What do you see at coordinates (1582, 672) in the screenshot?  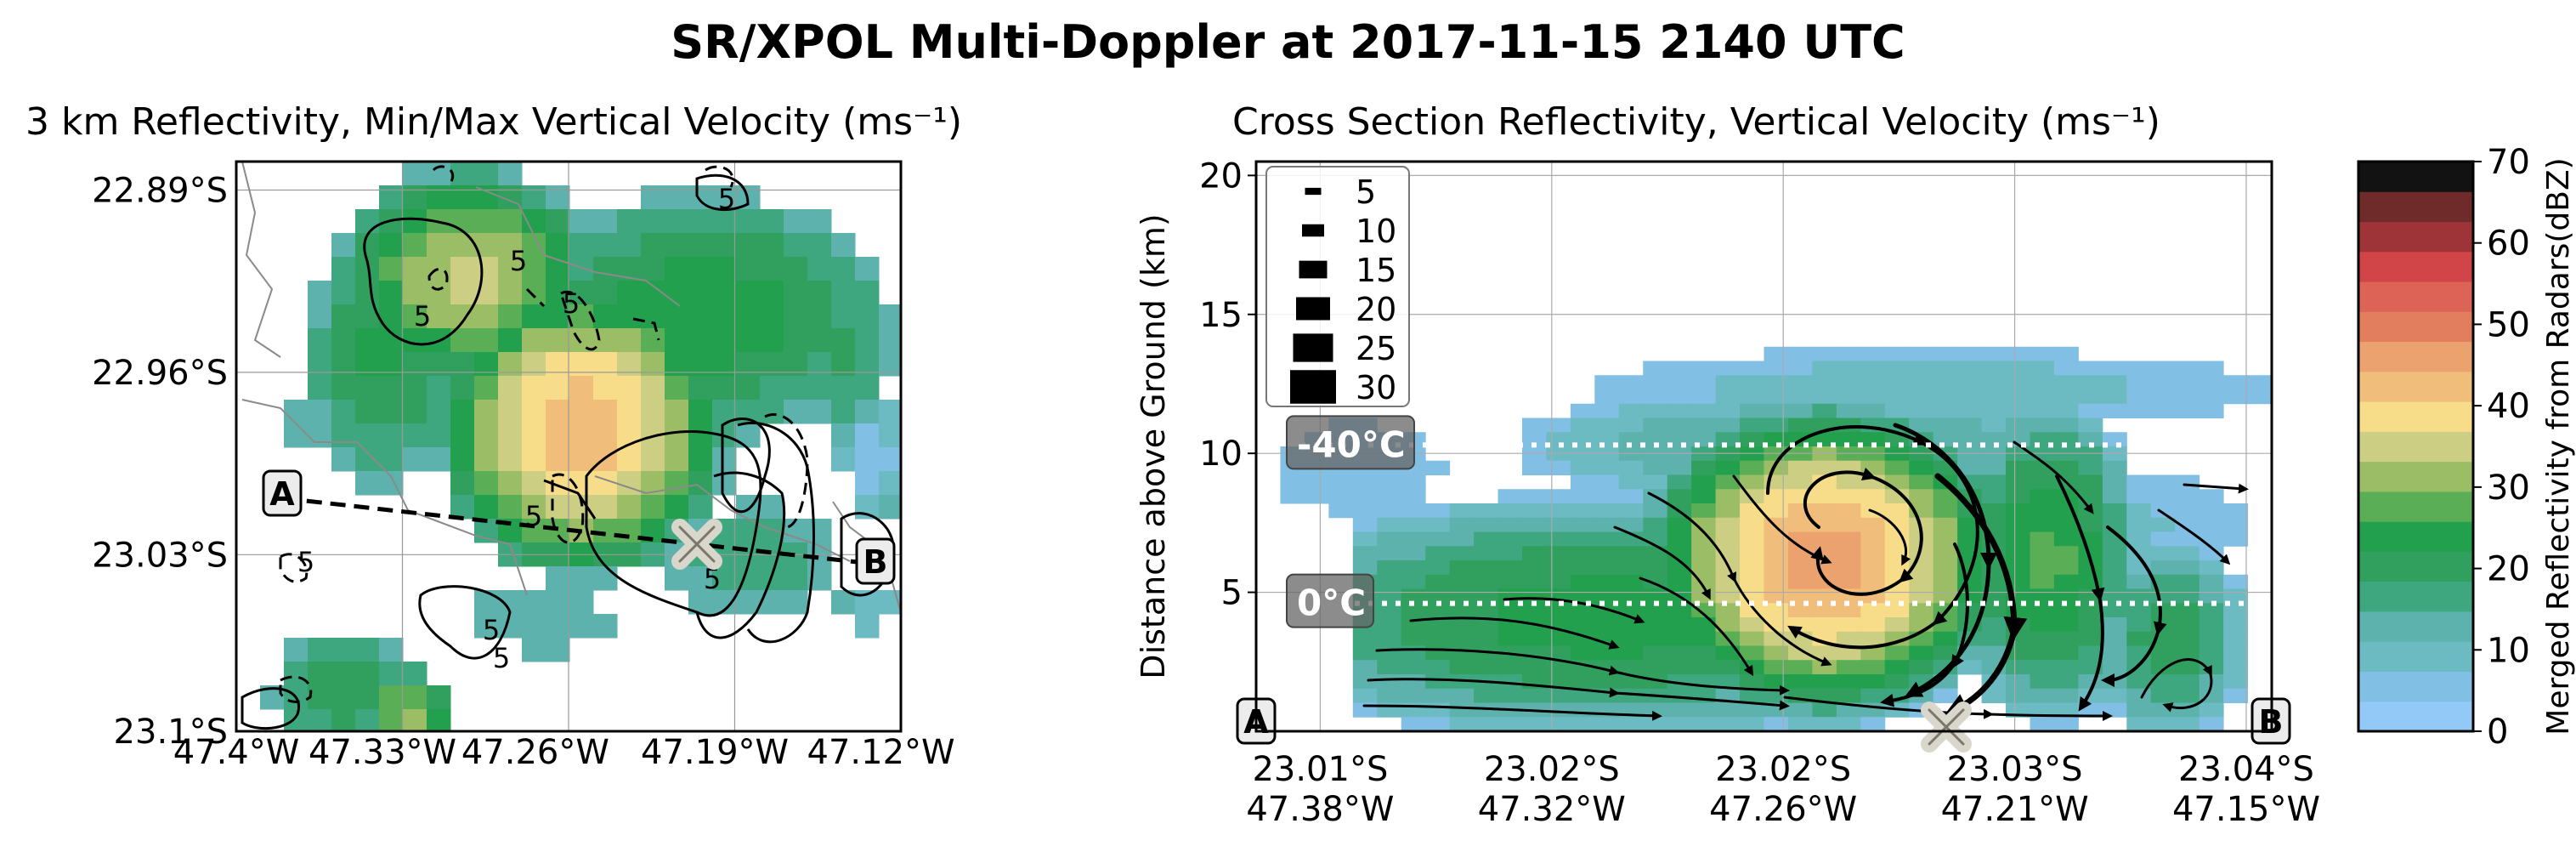 I see `streamline` at bounding box center [1582, 672].